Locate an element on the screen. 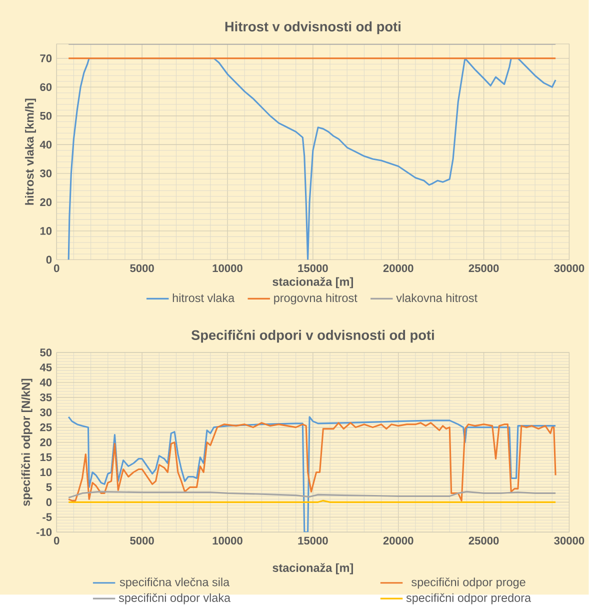 Image resolution: width=589 pixels, height=609 pixels. y-tick-label: 45 is located at coordinates (46, 368).